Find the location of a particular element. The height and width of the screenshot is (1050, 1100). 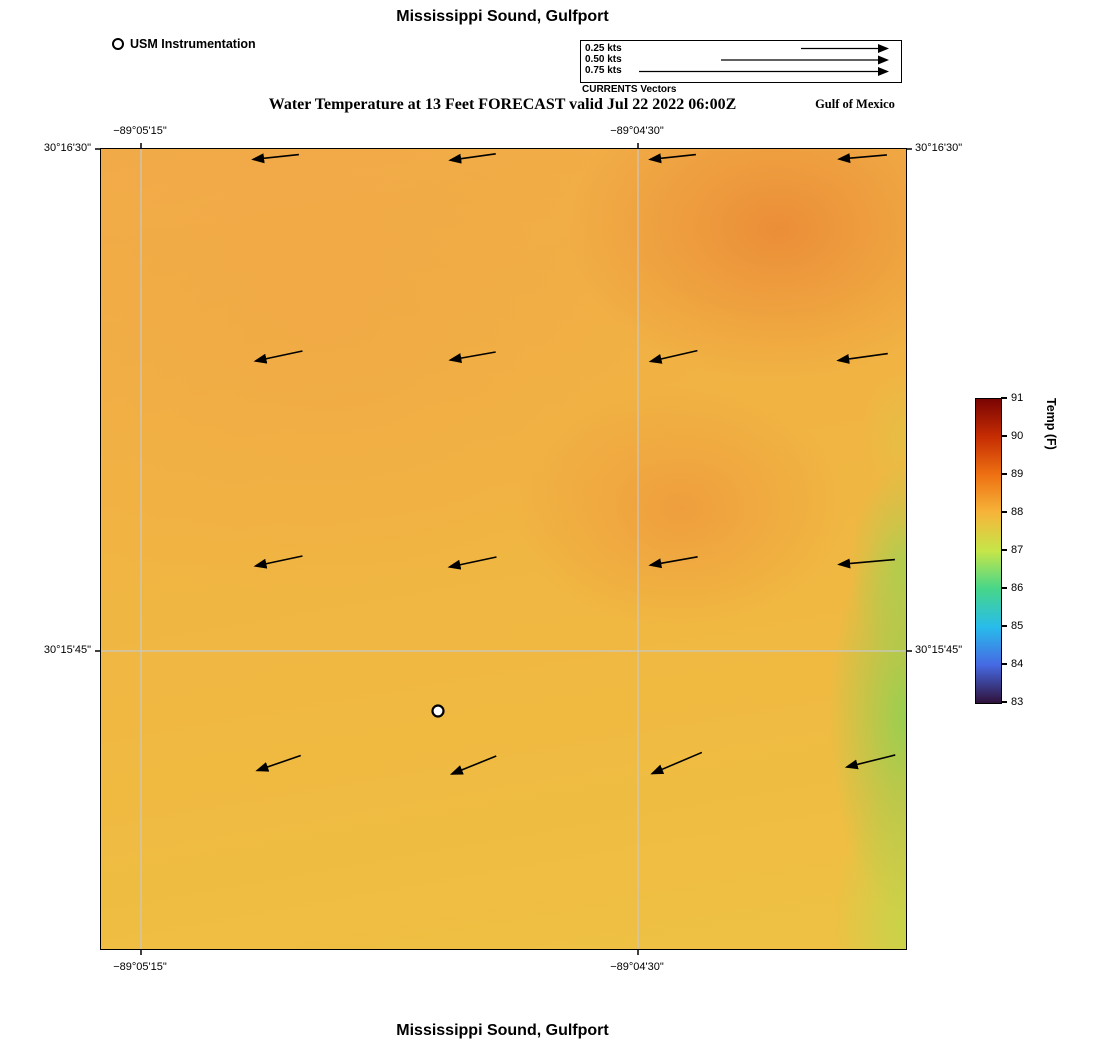

vector-legend-label-075: 0.75 kts is located at coordinates (603, 70).